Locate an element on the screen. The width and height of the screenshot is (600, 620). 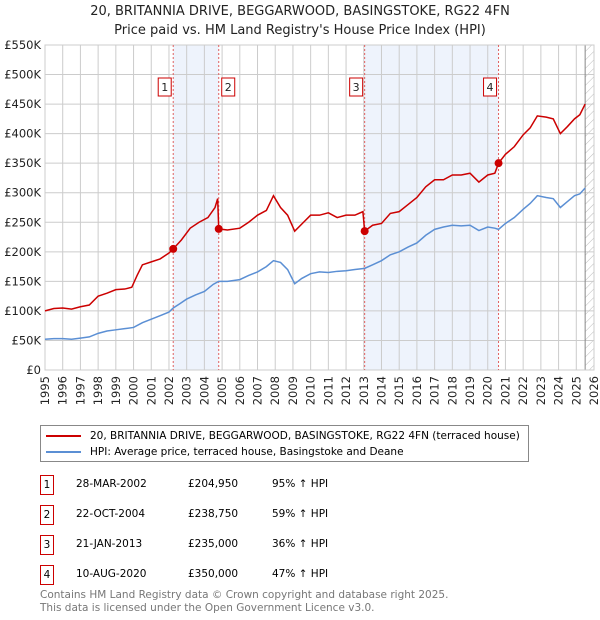
transaction-date: 10-AUG-2020 is located at coordinates (111, 574).